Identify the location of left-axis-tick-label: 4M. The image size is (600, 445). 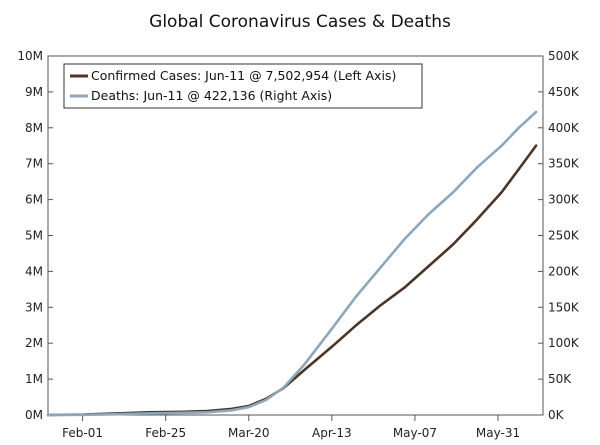
(34, 271).